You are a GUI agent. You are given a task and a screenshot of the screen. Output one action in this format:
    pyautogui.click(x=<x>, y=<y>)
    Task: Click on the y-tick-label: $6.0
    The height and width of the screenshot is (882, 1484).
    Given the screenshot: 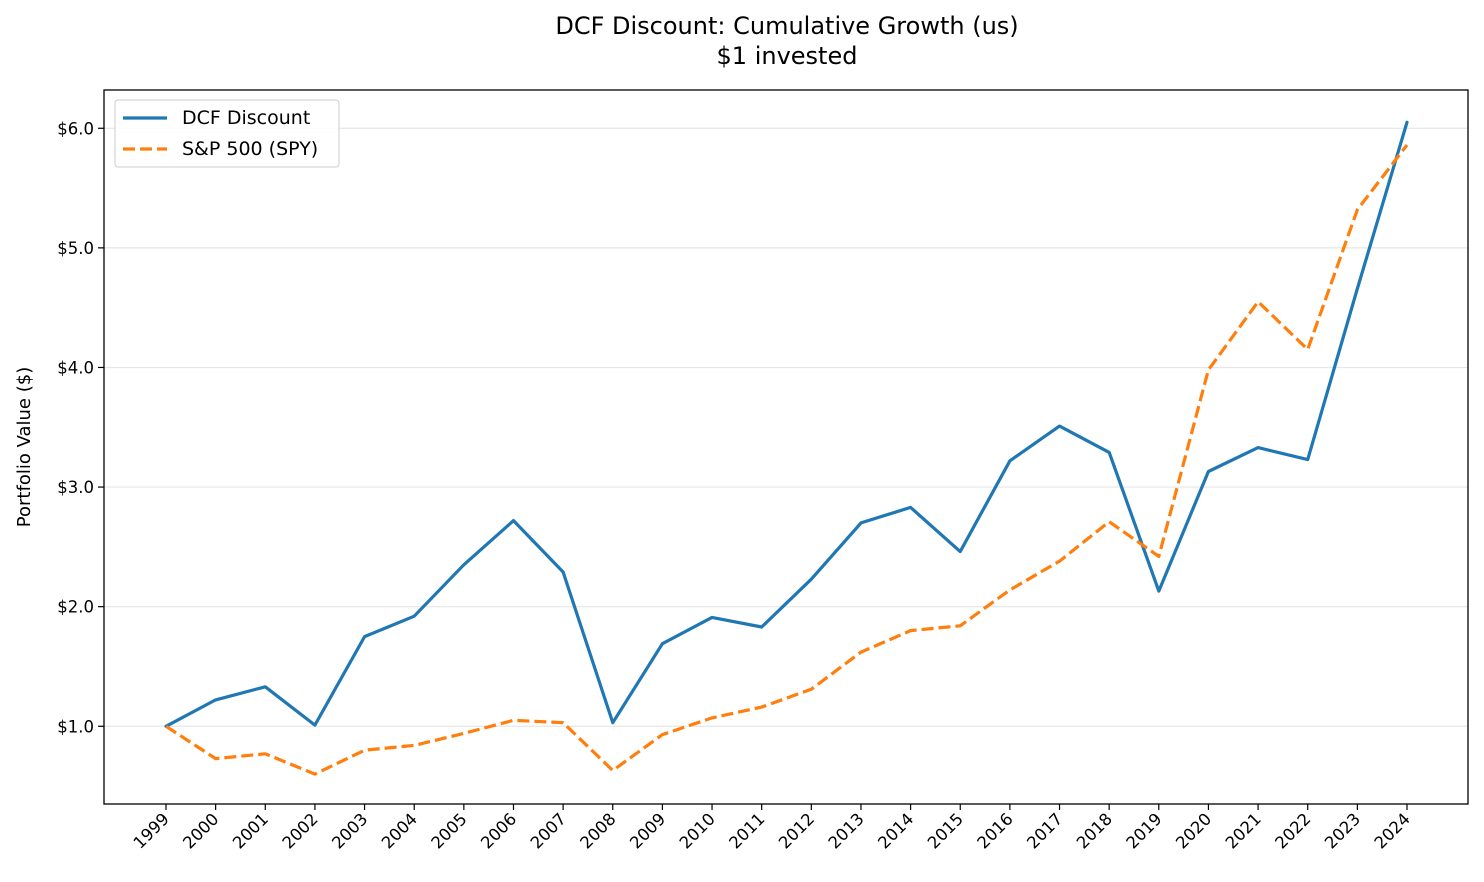 What is the action you would take?
    pyautogui.click(x=75, y=128)
    